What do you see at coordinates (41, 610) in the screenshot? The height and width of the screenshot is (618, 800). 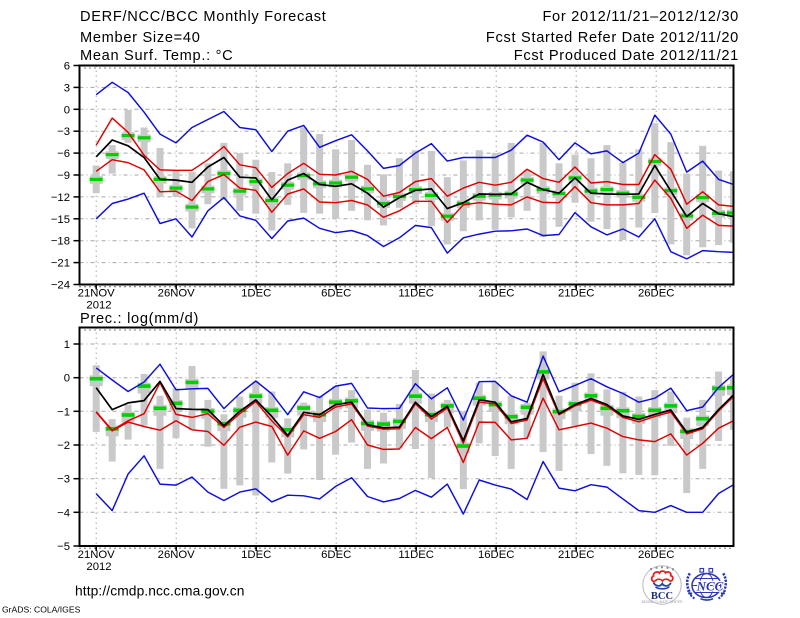 I see `svg-text: GrADS: COLA/IGES` at bounding box center [41, 610].